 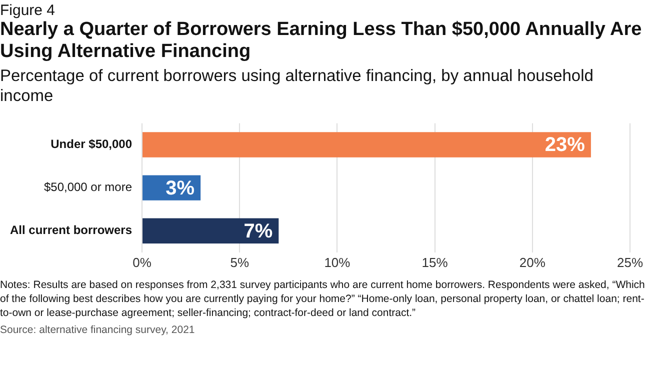 I want to click on y-tick-label: $50,000 or more, so click(x=88, y=187).